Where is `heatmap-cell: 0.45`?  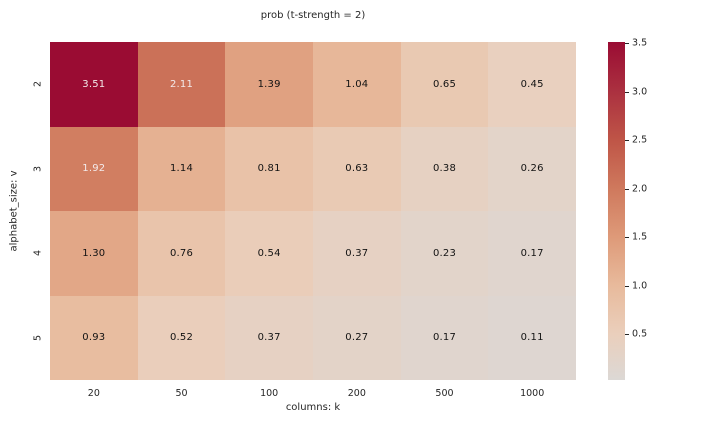
heatmap-cell: 0.45 is located at coordinates (532, 84).